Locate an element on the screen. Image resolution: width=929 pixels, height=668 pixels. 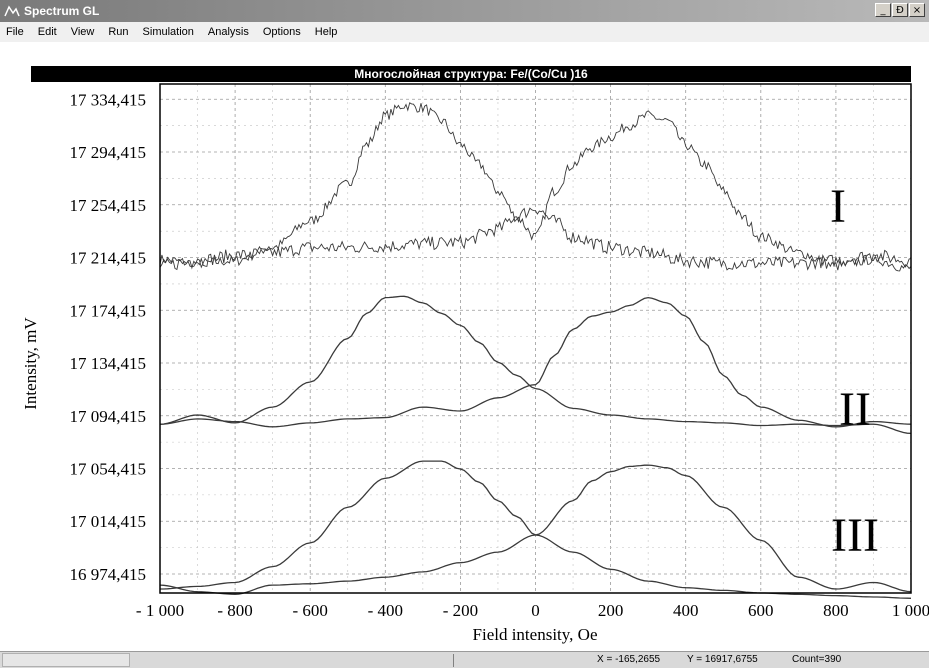
y-tick-label: 17 014,415 is located at coordinates (108, 521).